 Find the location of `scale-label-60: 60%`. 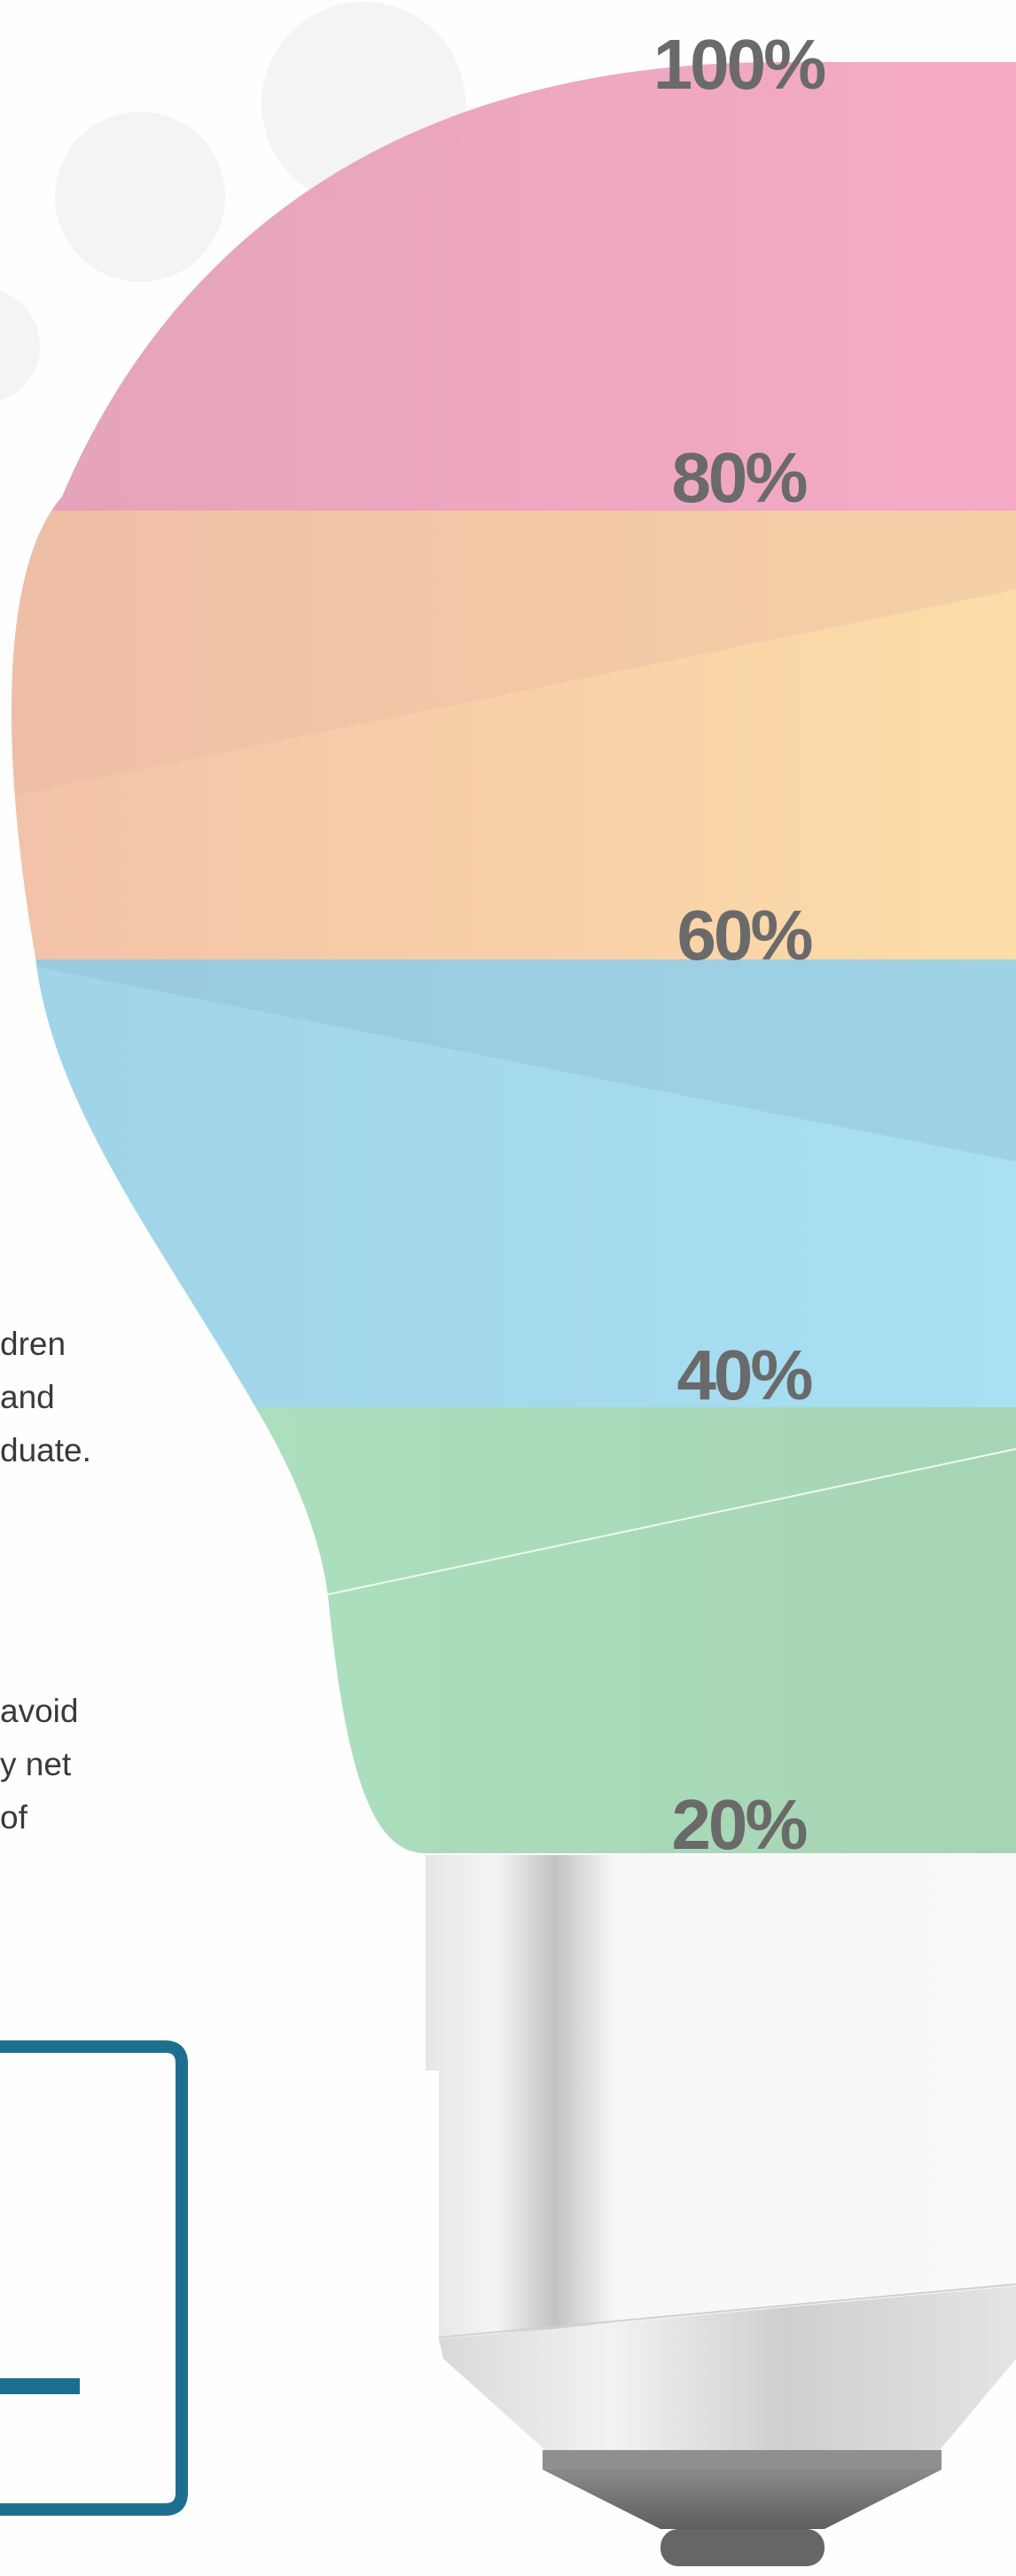

scale-label-60: 60% is located at coordinates (744, 935).